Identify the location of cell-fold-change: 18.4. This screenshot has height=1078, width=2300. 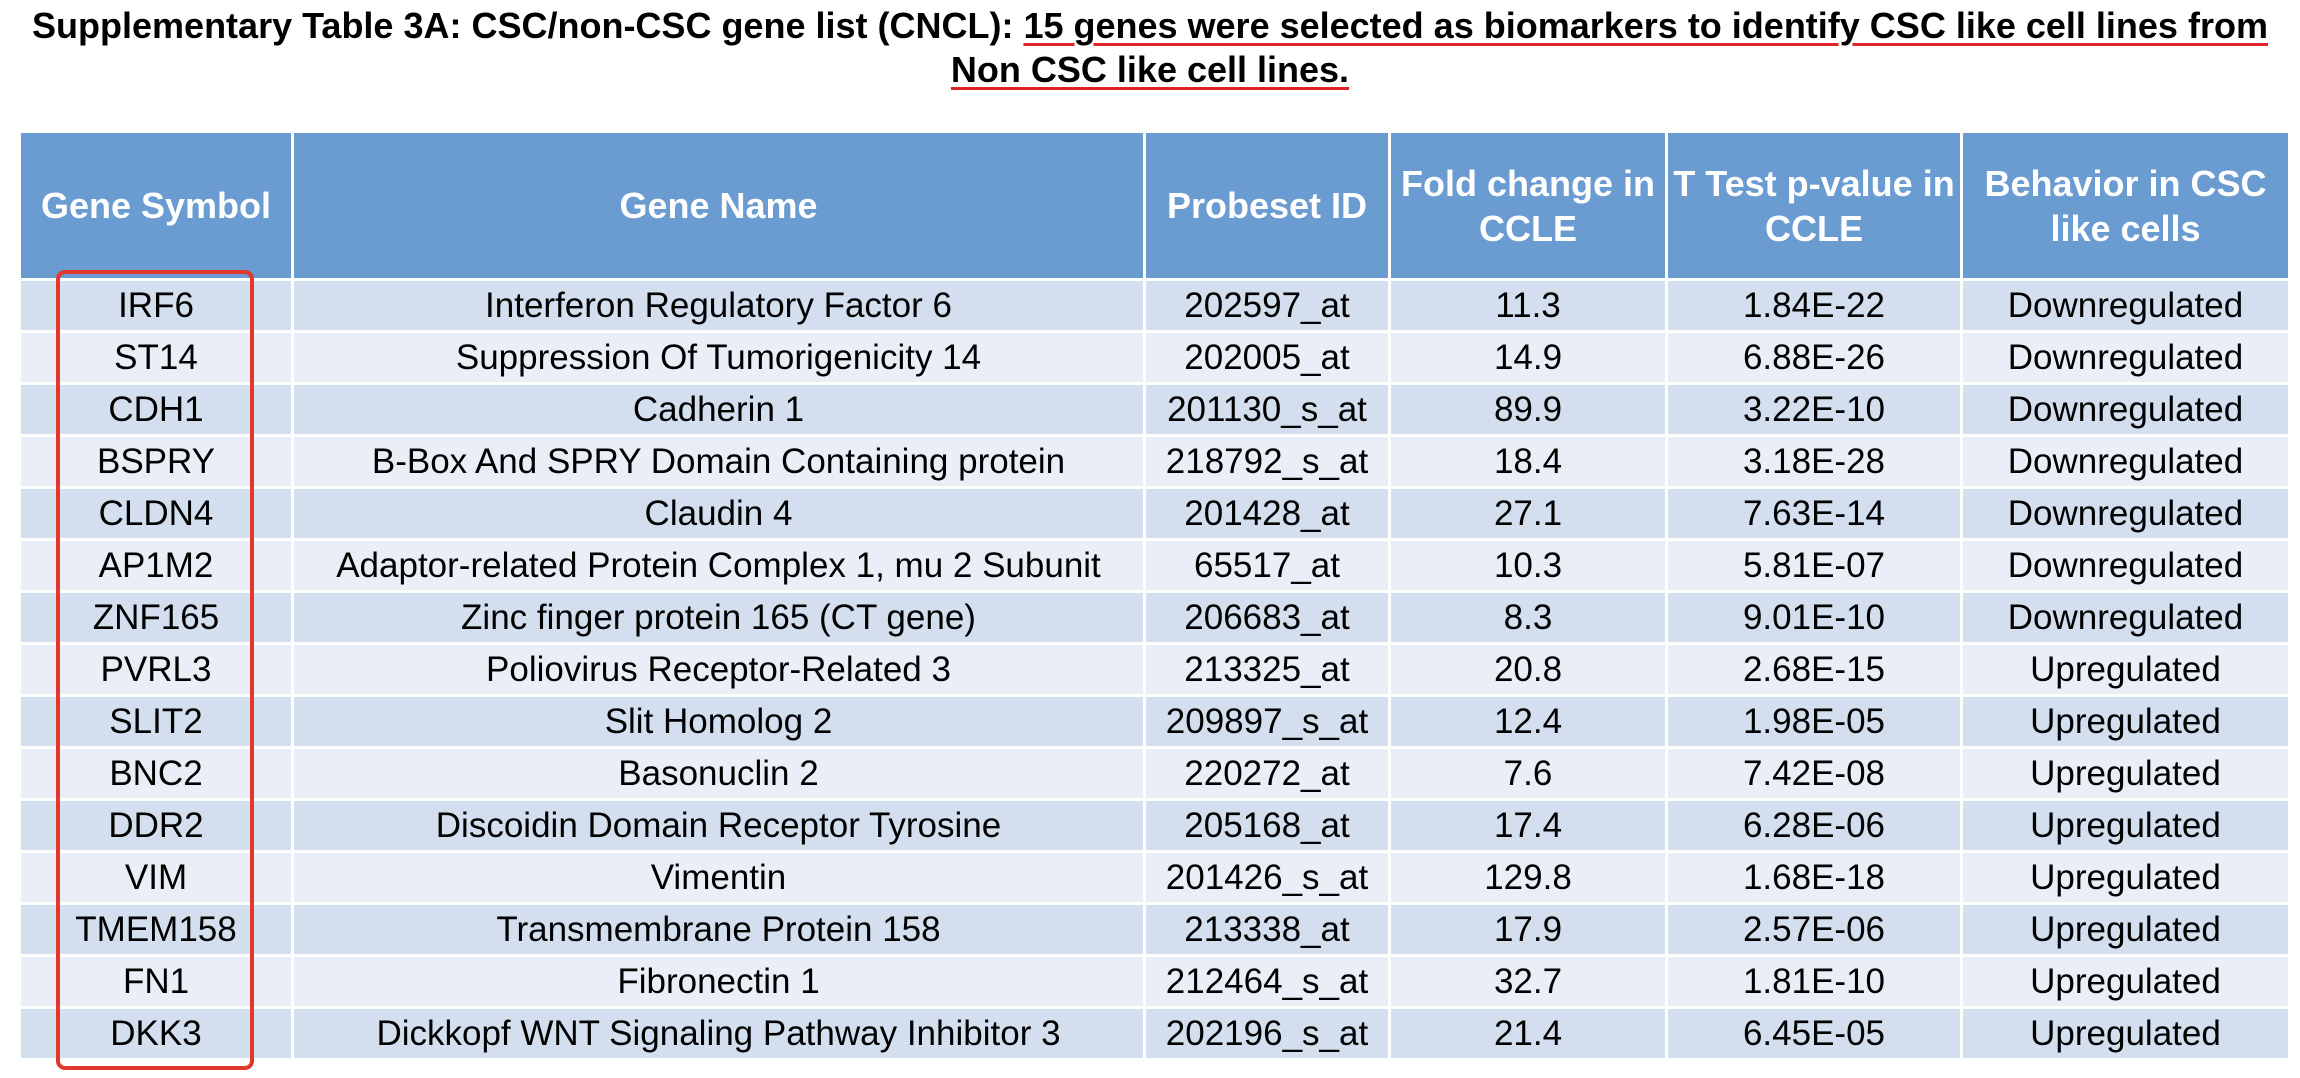
(1528, 461).